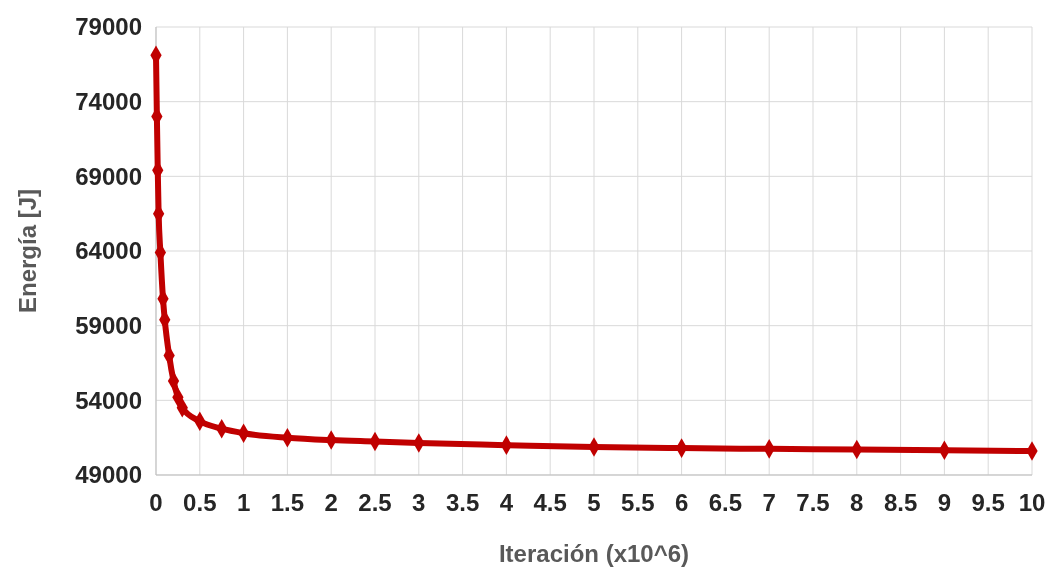  What do you see at coordinates (681, 502) in the screenshot?
I see `x-tick-label: 6` at bounding box center [681, 502].